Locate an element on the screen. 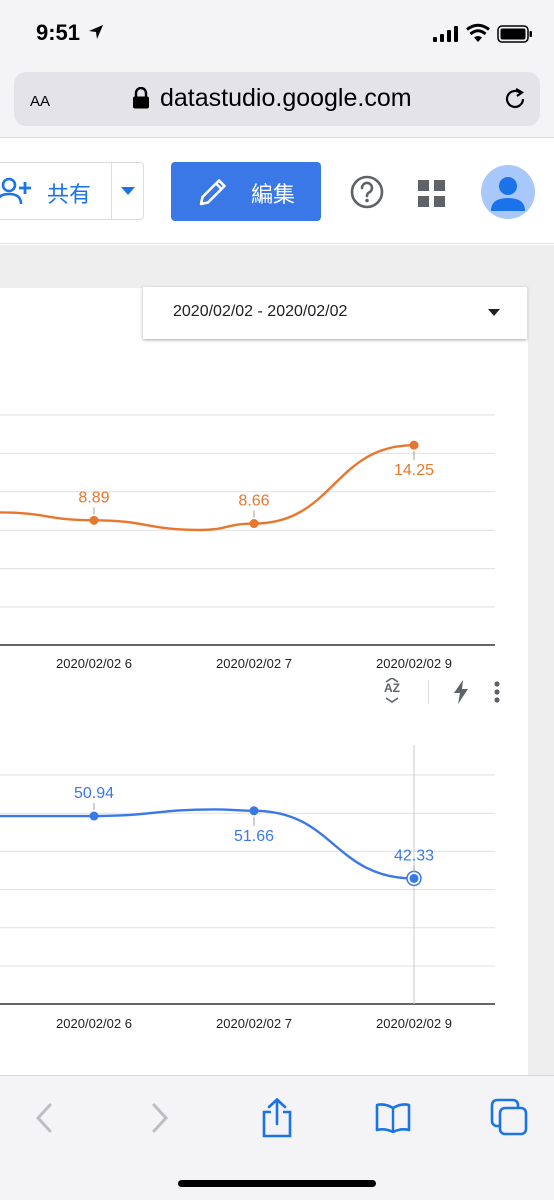 The width and height of the screenshot is (554, 1200). home-indicator is located at coordinates (277, 1183).